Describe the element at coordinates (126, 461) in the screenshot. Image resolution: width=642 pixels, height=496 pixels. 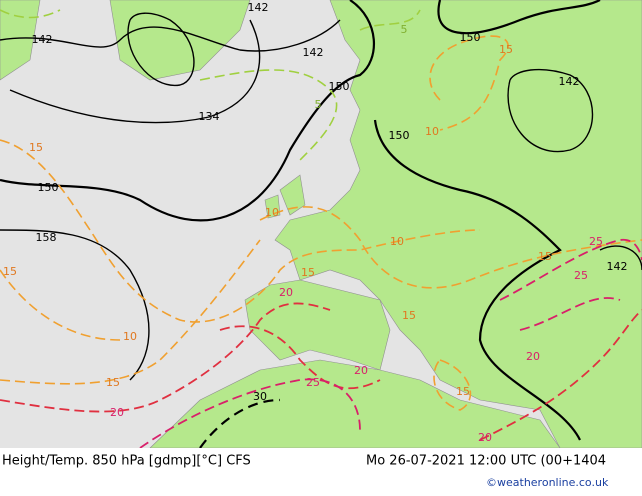
I see `footer-left: Height/Temp. 850 hPa [gdmp][°C] CFS` at that location.